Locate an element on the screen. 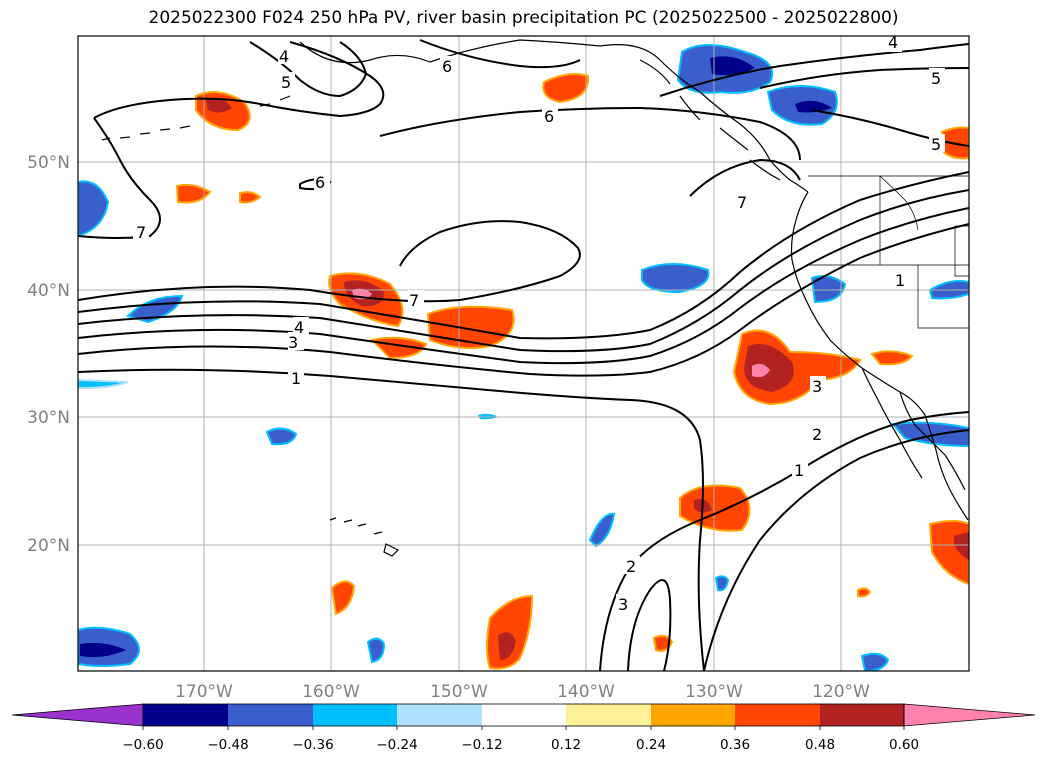 Image resolution: width=1047 pixels, height=765 pixels. contour-label-6-small: 6 is located at coordinates (320, 182).